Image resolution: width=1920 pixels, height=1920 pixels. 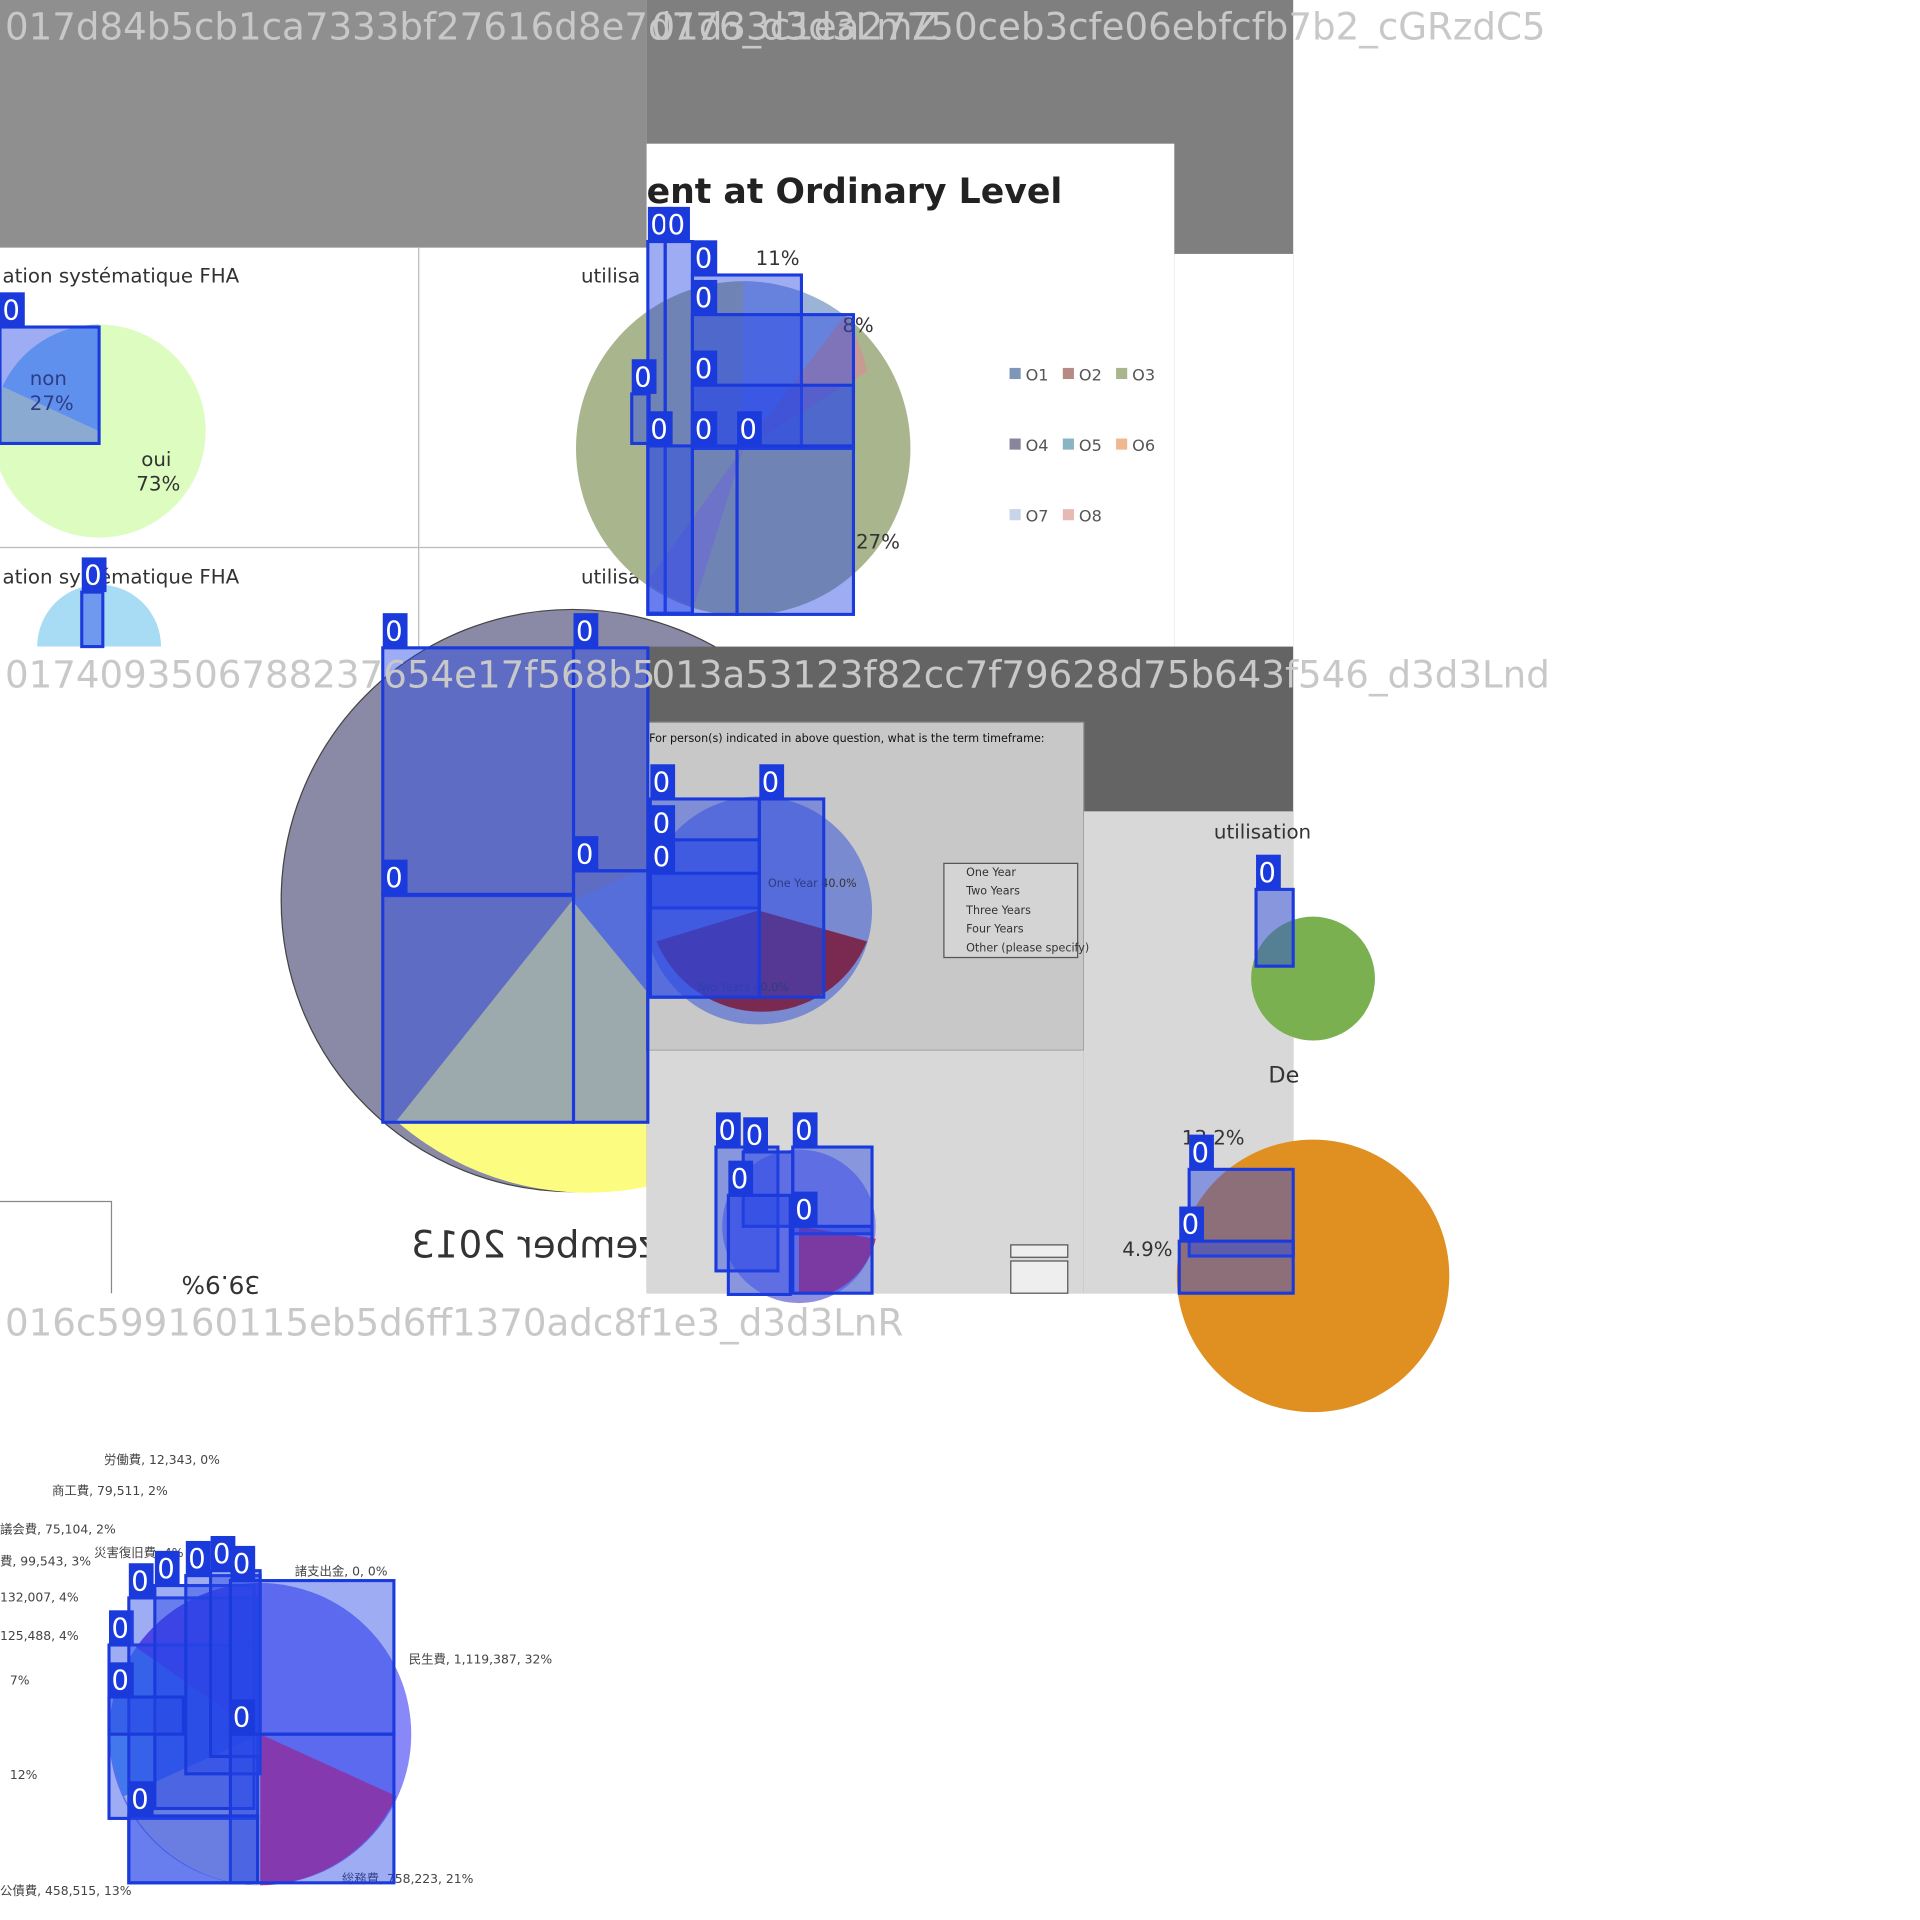 I want to click on tile-1: ent at Ordinary Level 11% 8% 27%, so click(x=934, y=323).